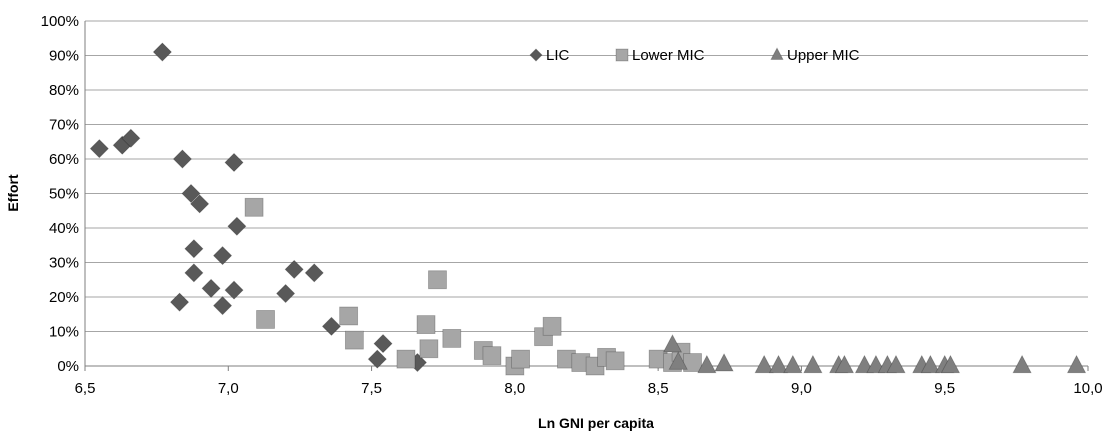  Describe the element at coordinates (60, 21) in the screenshot. I see `y-tick-label: 100%` at that location.